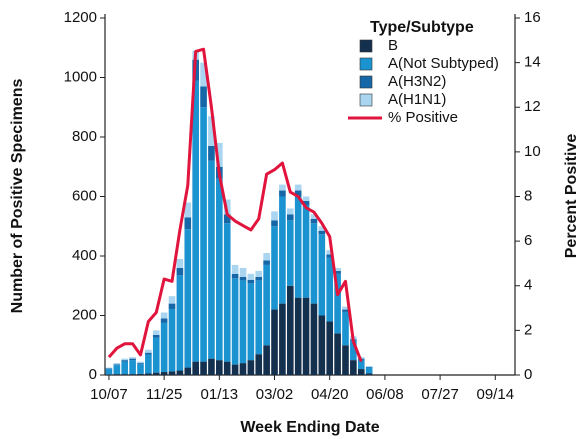  Describe the element at coordinates (164, 394) in the screenshot. I see `x-tick-label: 11/25` at that location.